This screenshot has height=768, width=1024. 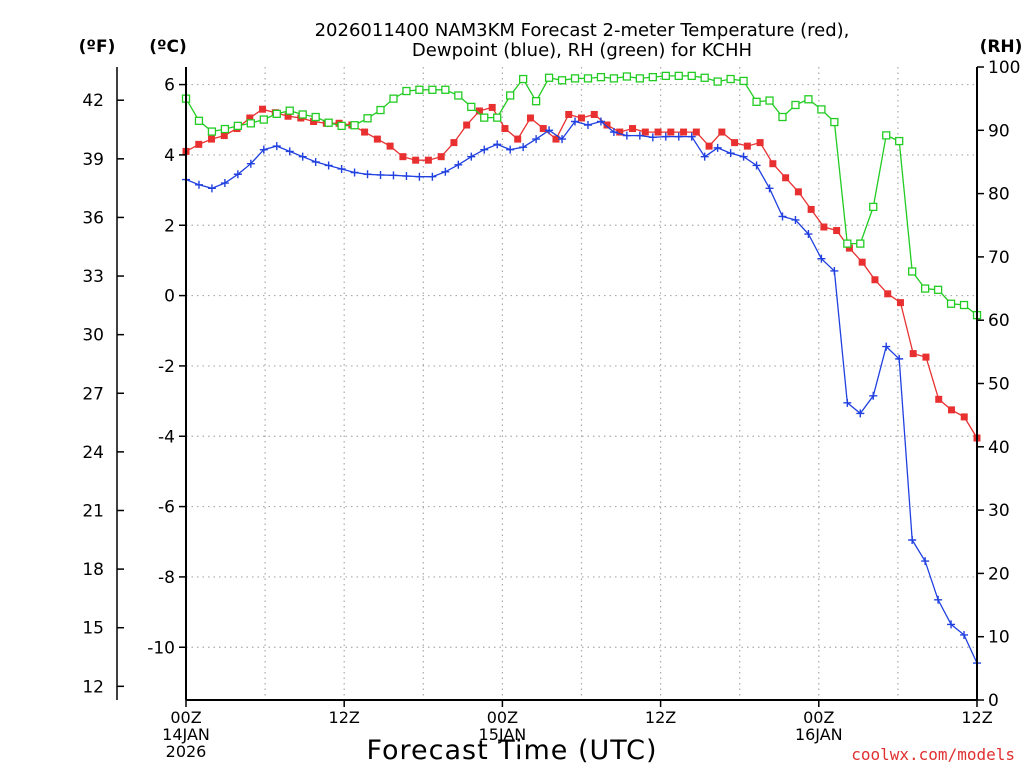 I want to click on celsius-axis-header: (ºC), so click(x=168, y=47).